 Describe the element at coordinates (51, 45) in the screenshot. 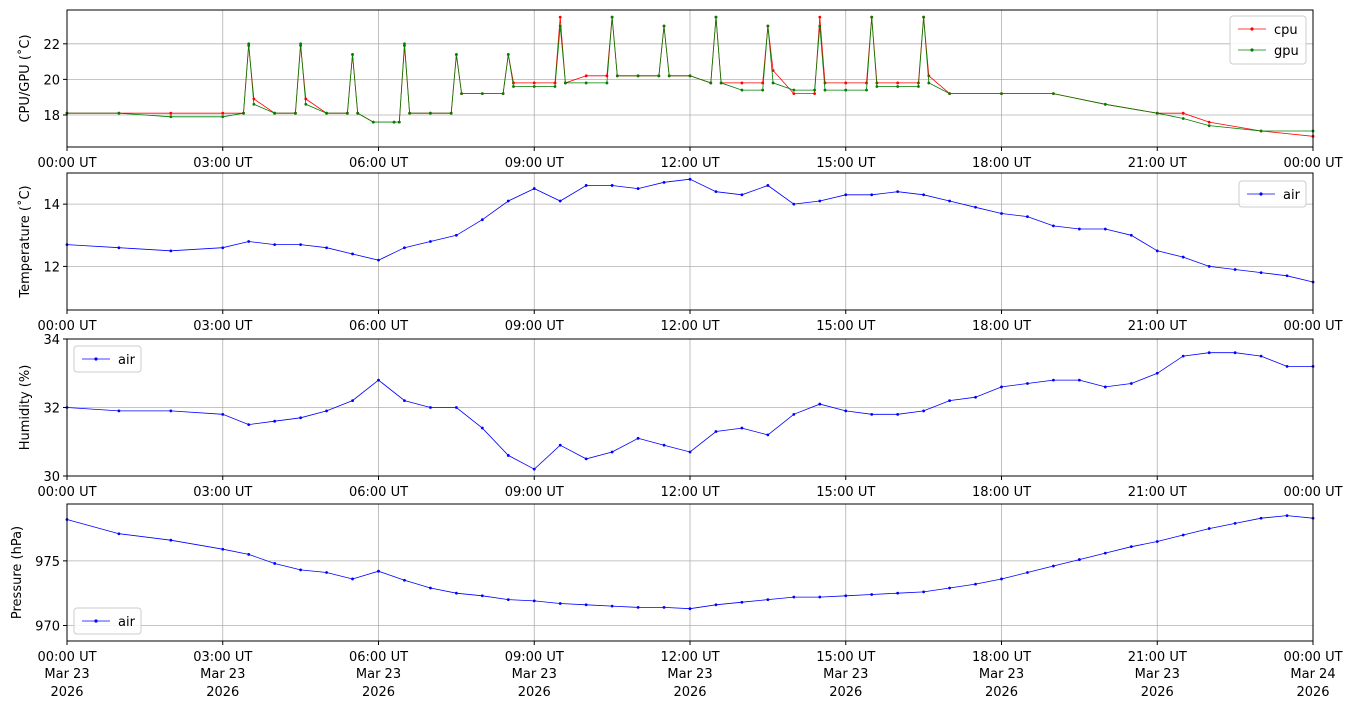

I see `y-tick-label: 22` at that location.